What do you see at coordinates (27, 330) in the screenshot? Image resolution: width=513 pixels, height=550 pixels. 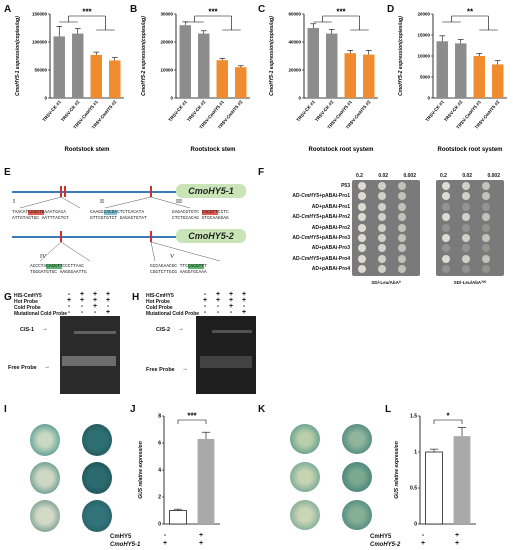 I see `cis-label-g: CIS-1` at bounding box center [27, 330].